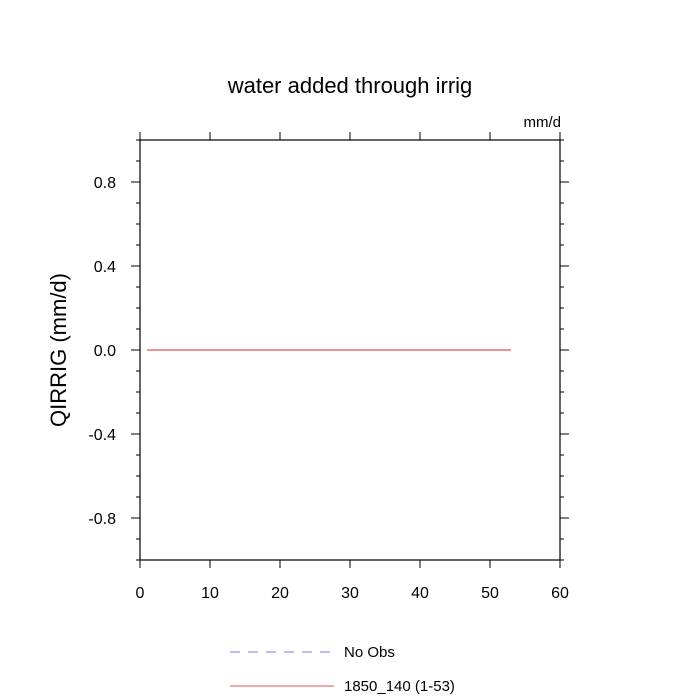  I want to click on legend-label: No Obs, so click(369, 652).